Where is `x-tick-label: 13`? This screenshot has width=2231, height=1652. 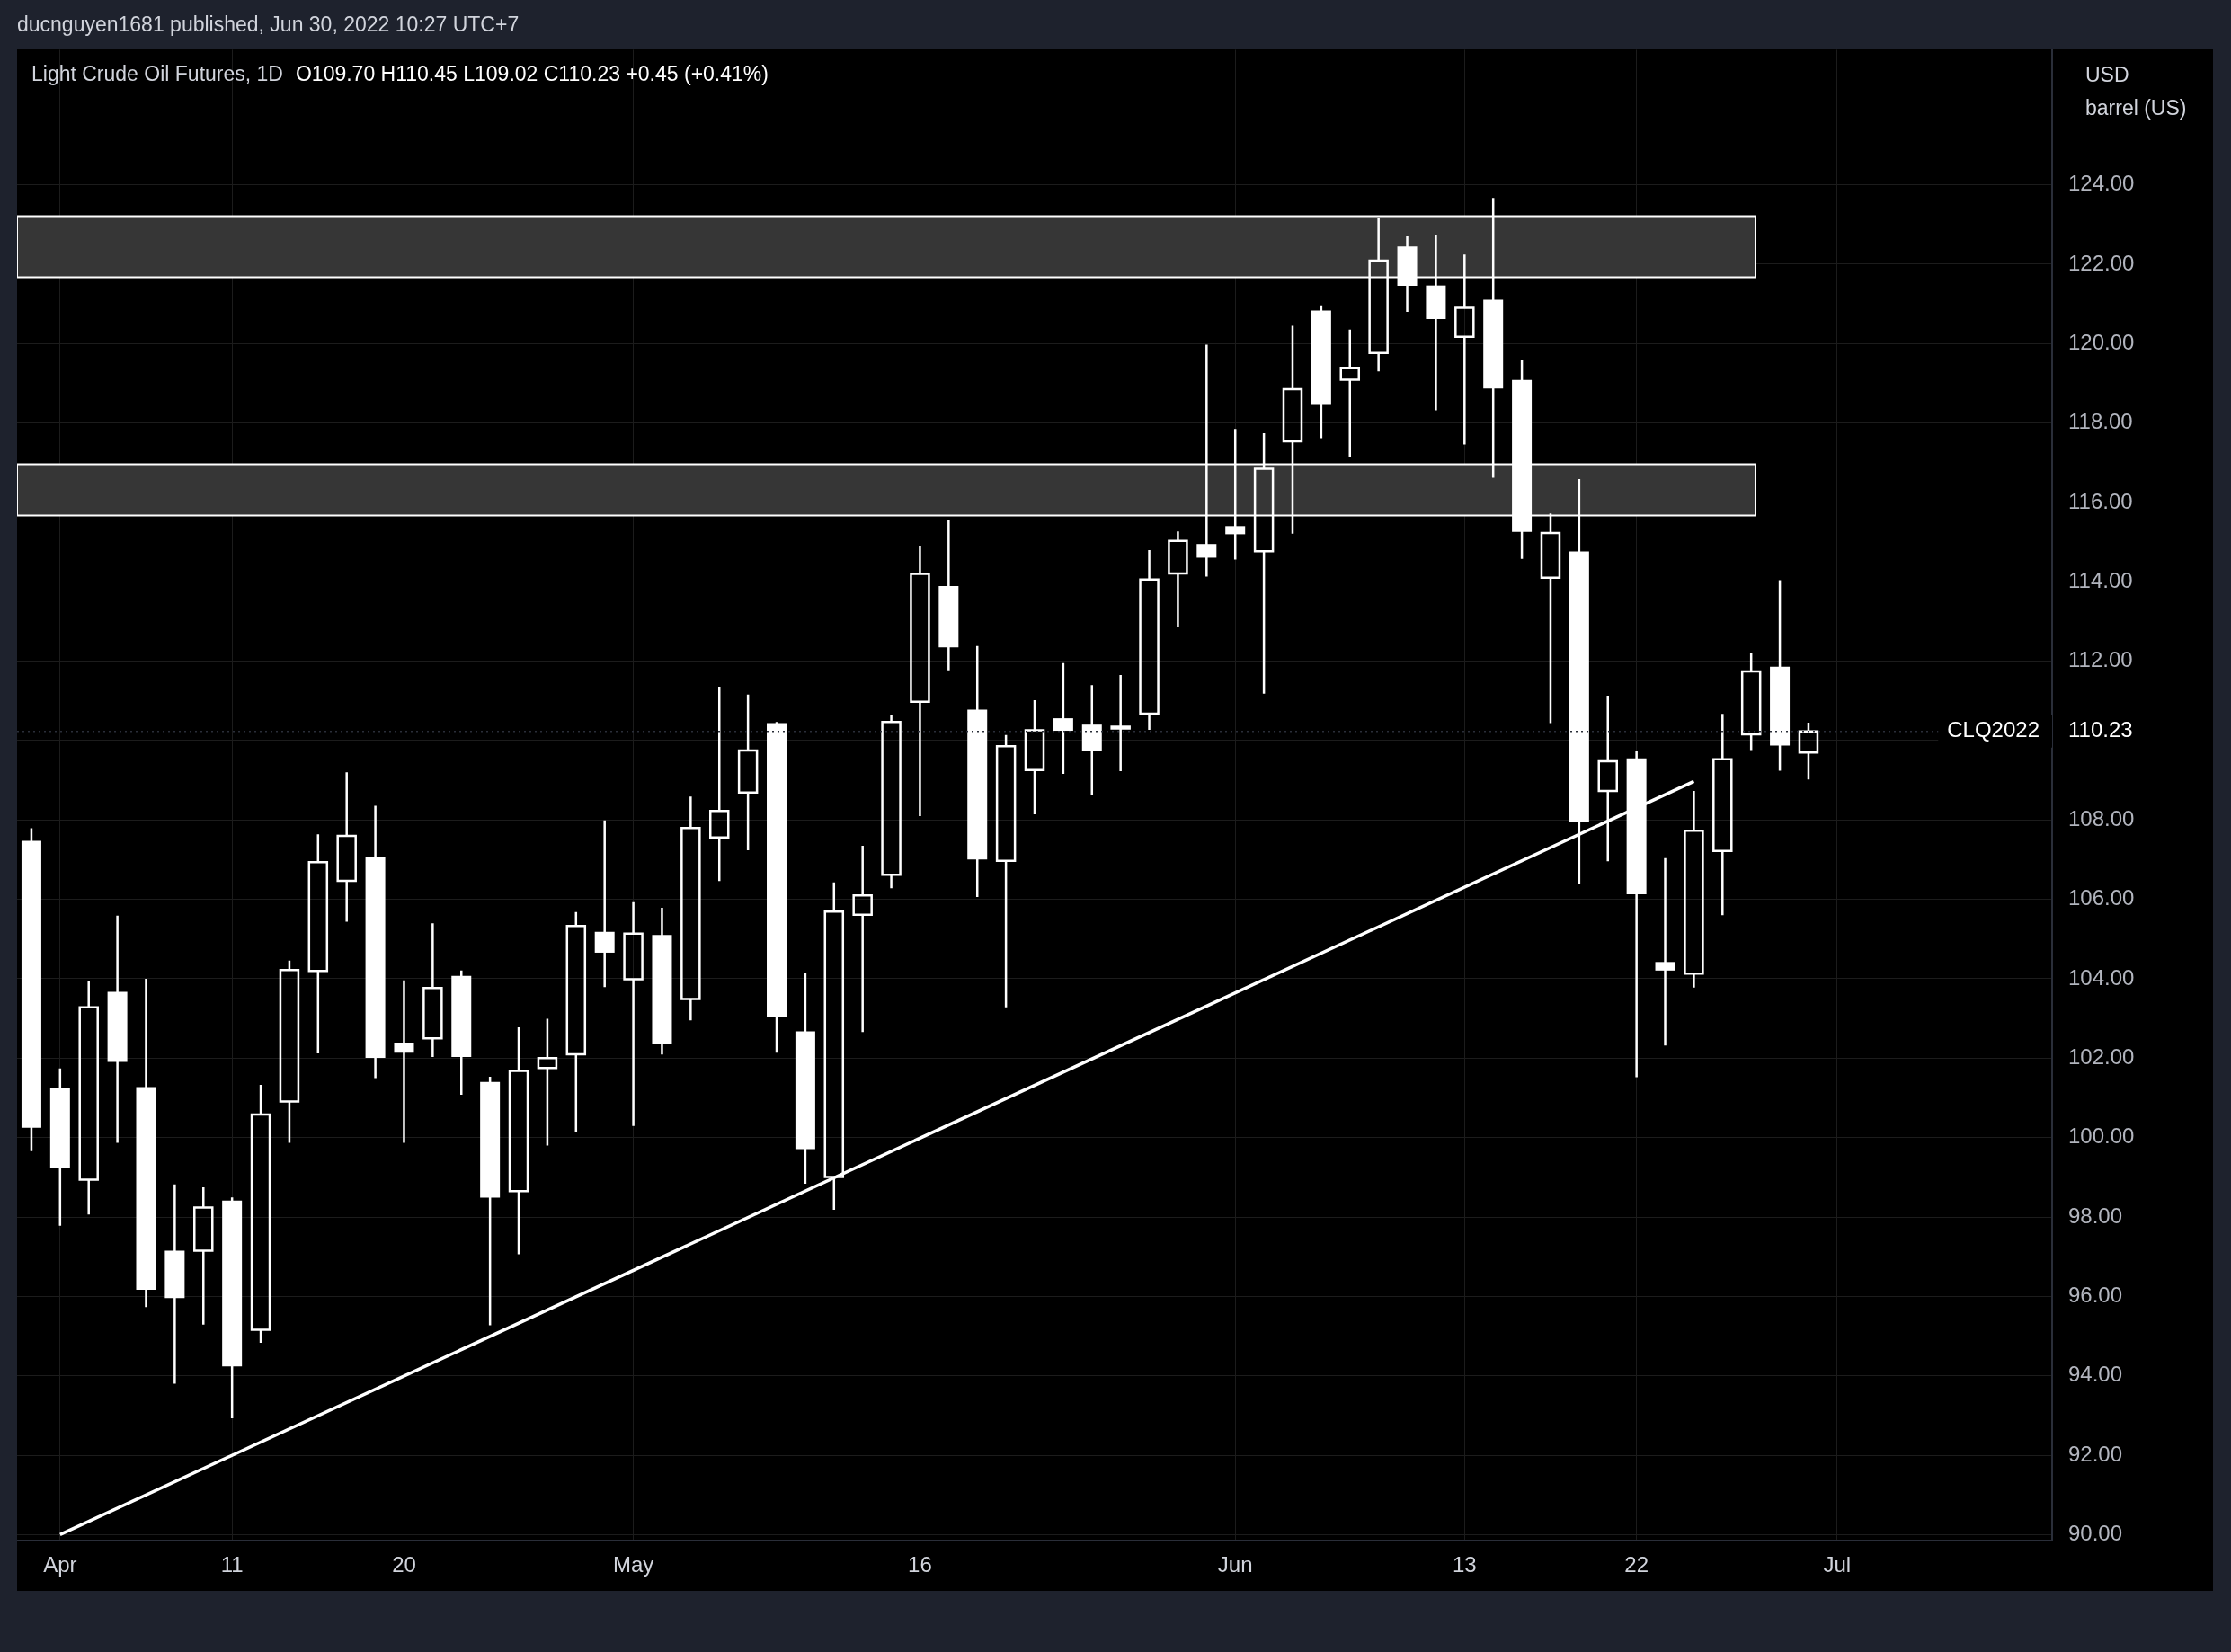
x-tick-label: 13 is located at coordinates (1465, 1564).